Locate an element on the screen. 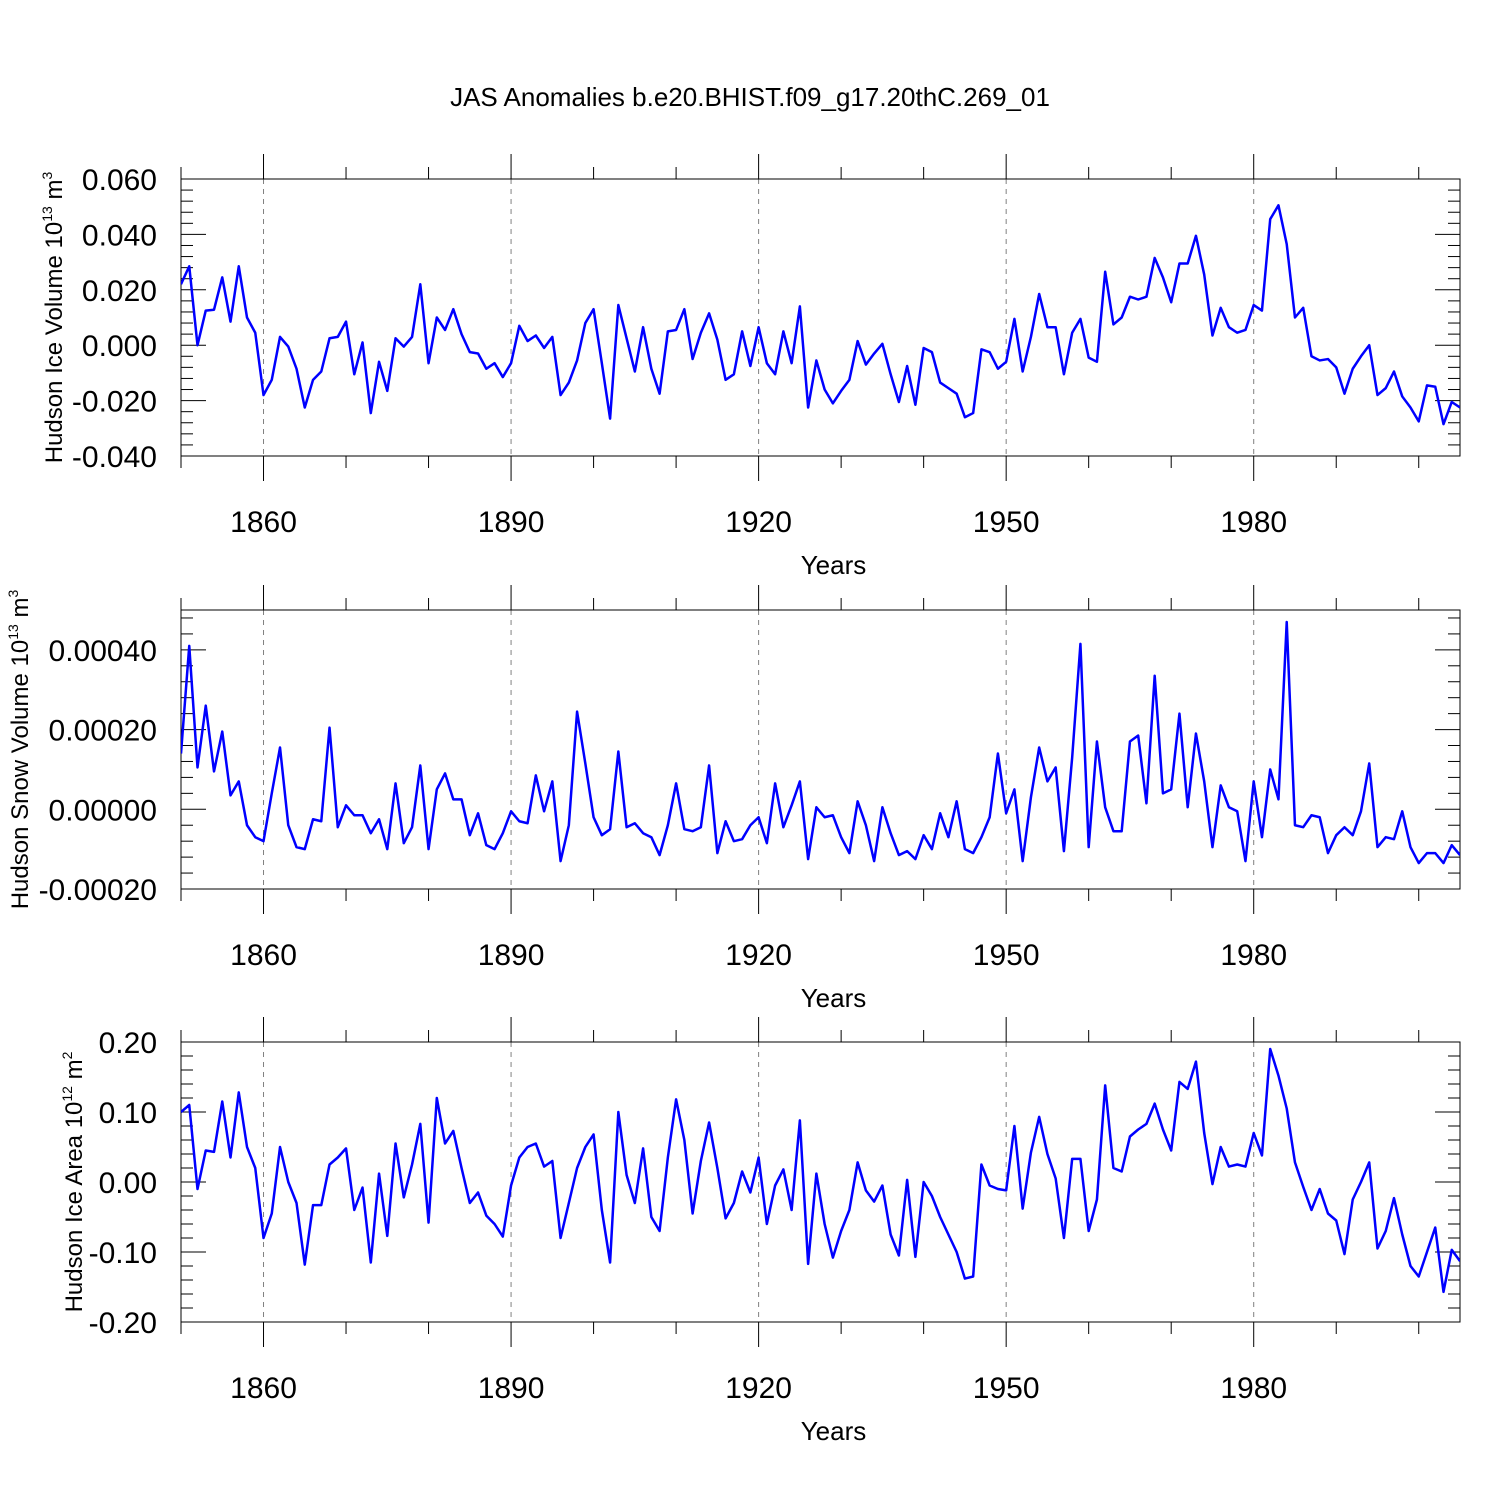  y-tick-label: -0.10 is located at coordinates (123, 1253).